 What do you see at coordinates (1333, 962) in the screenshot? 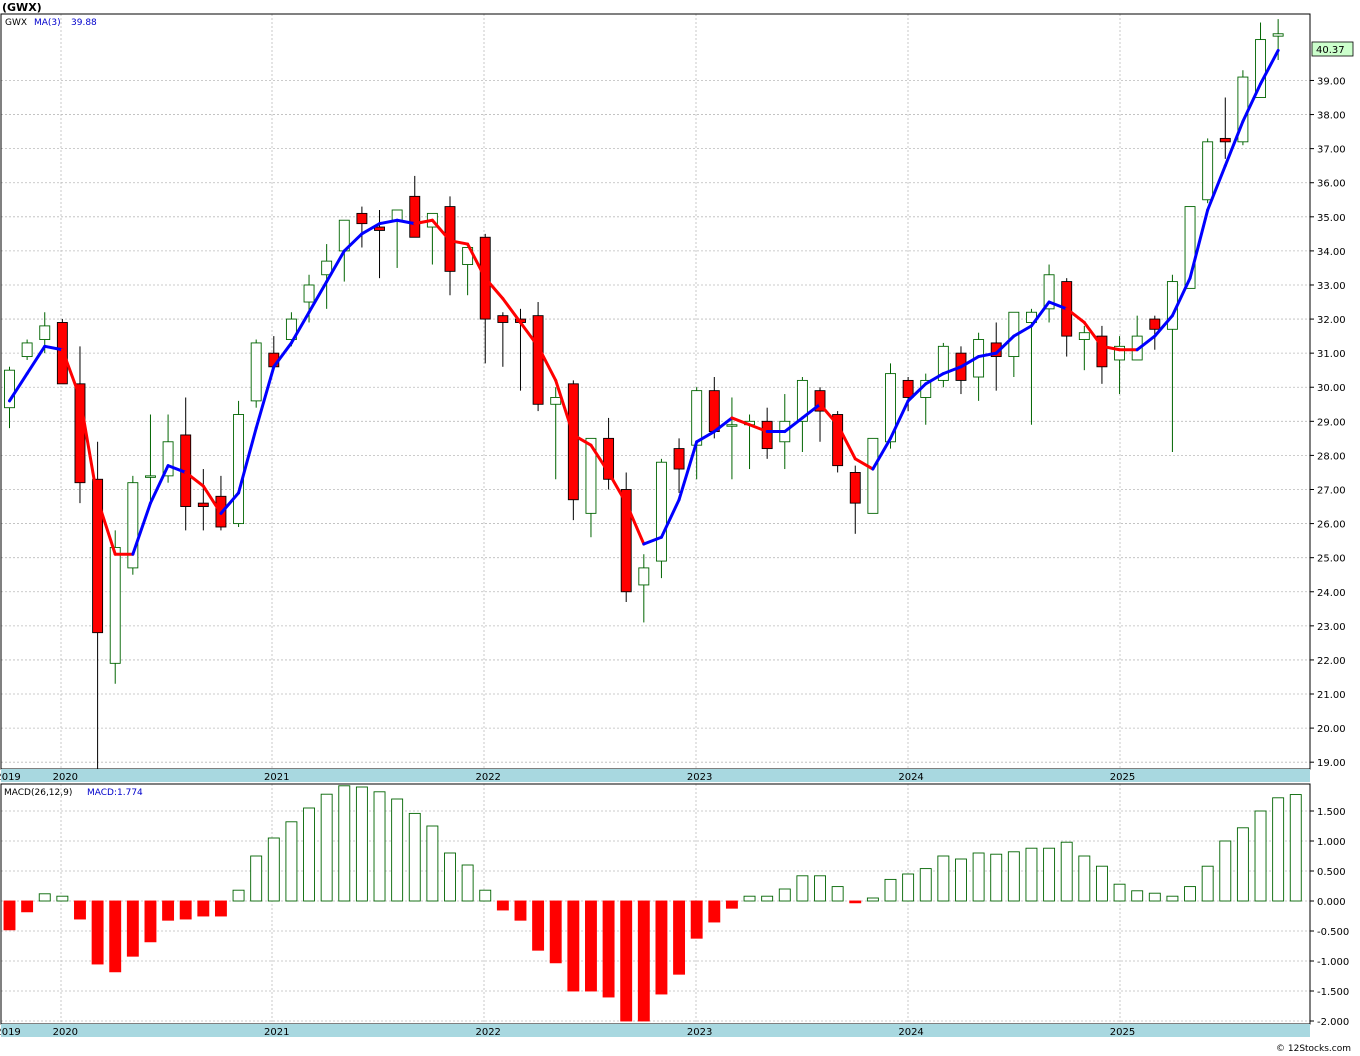
I see `macd-tick-label: -1.000` at bounding box center [1333, 962].